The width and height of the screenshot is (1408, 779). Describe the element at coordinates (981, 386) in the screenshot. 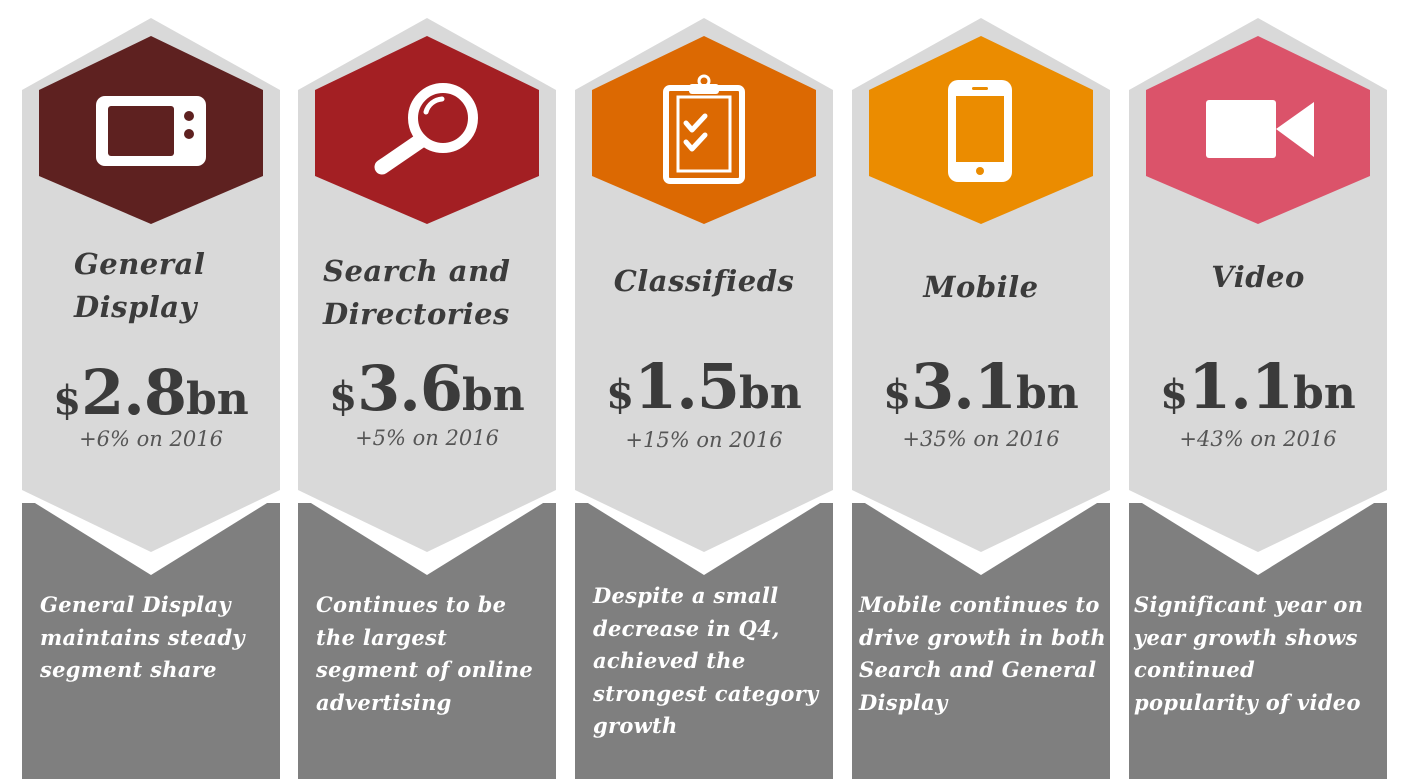

I see `segment-amount: $3.1bn` at that location.